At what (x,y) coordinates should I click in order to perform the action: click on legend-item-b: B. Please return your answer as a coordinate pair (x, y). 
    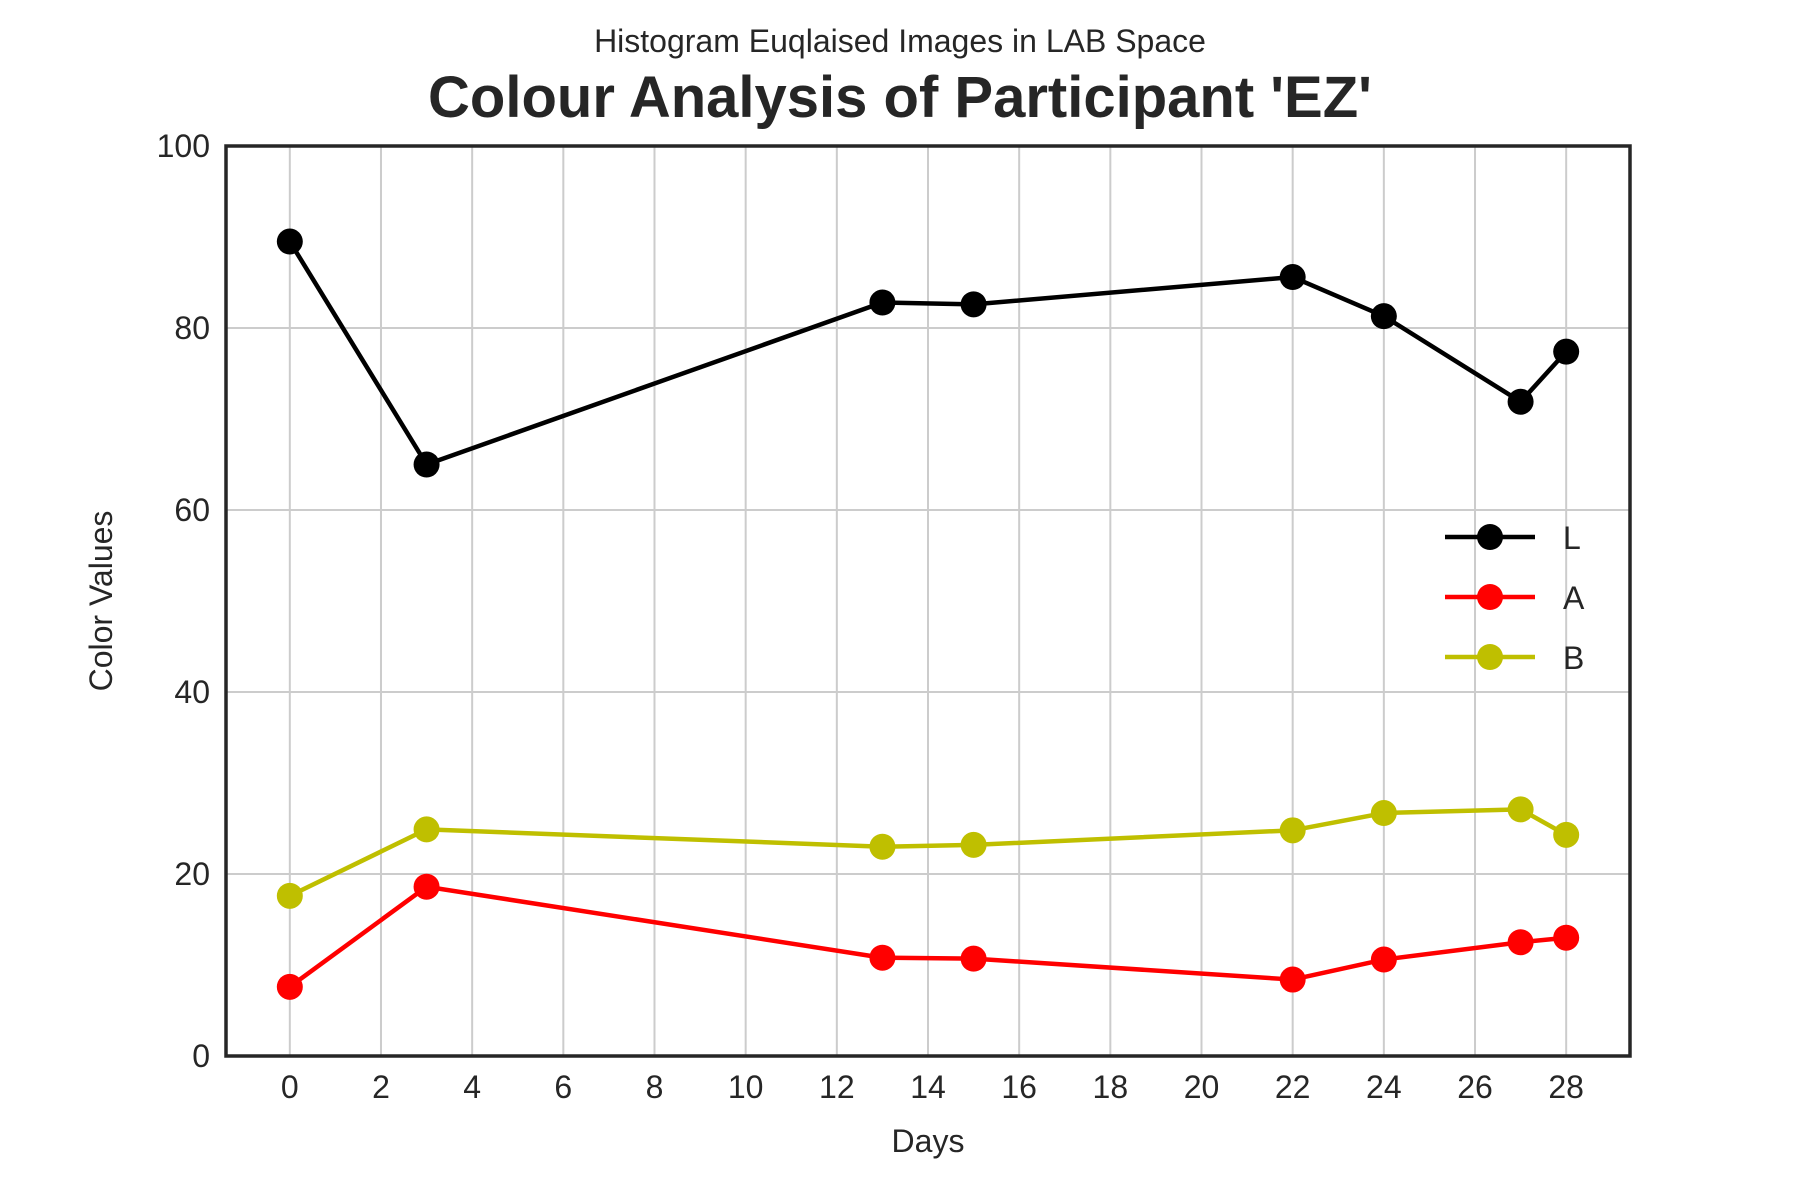
    Looking at the image, I should click on (1514, 658).